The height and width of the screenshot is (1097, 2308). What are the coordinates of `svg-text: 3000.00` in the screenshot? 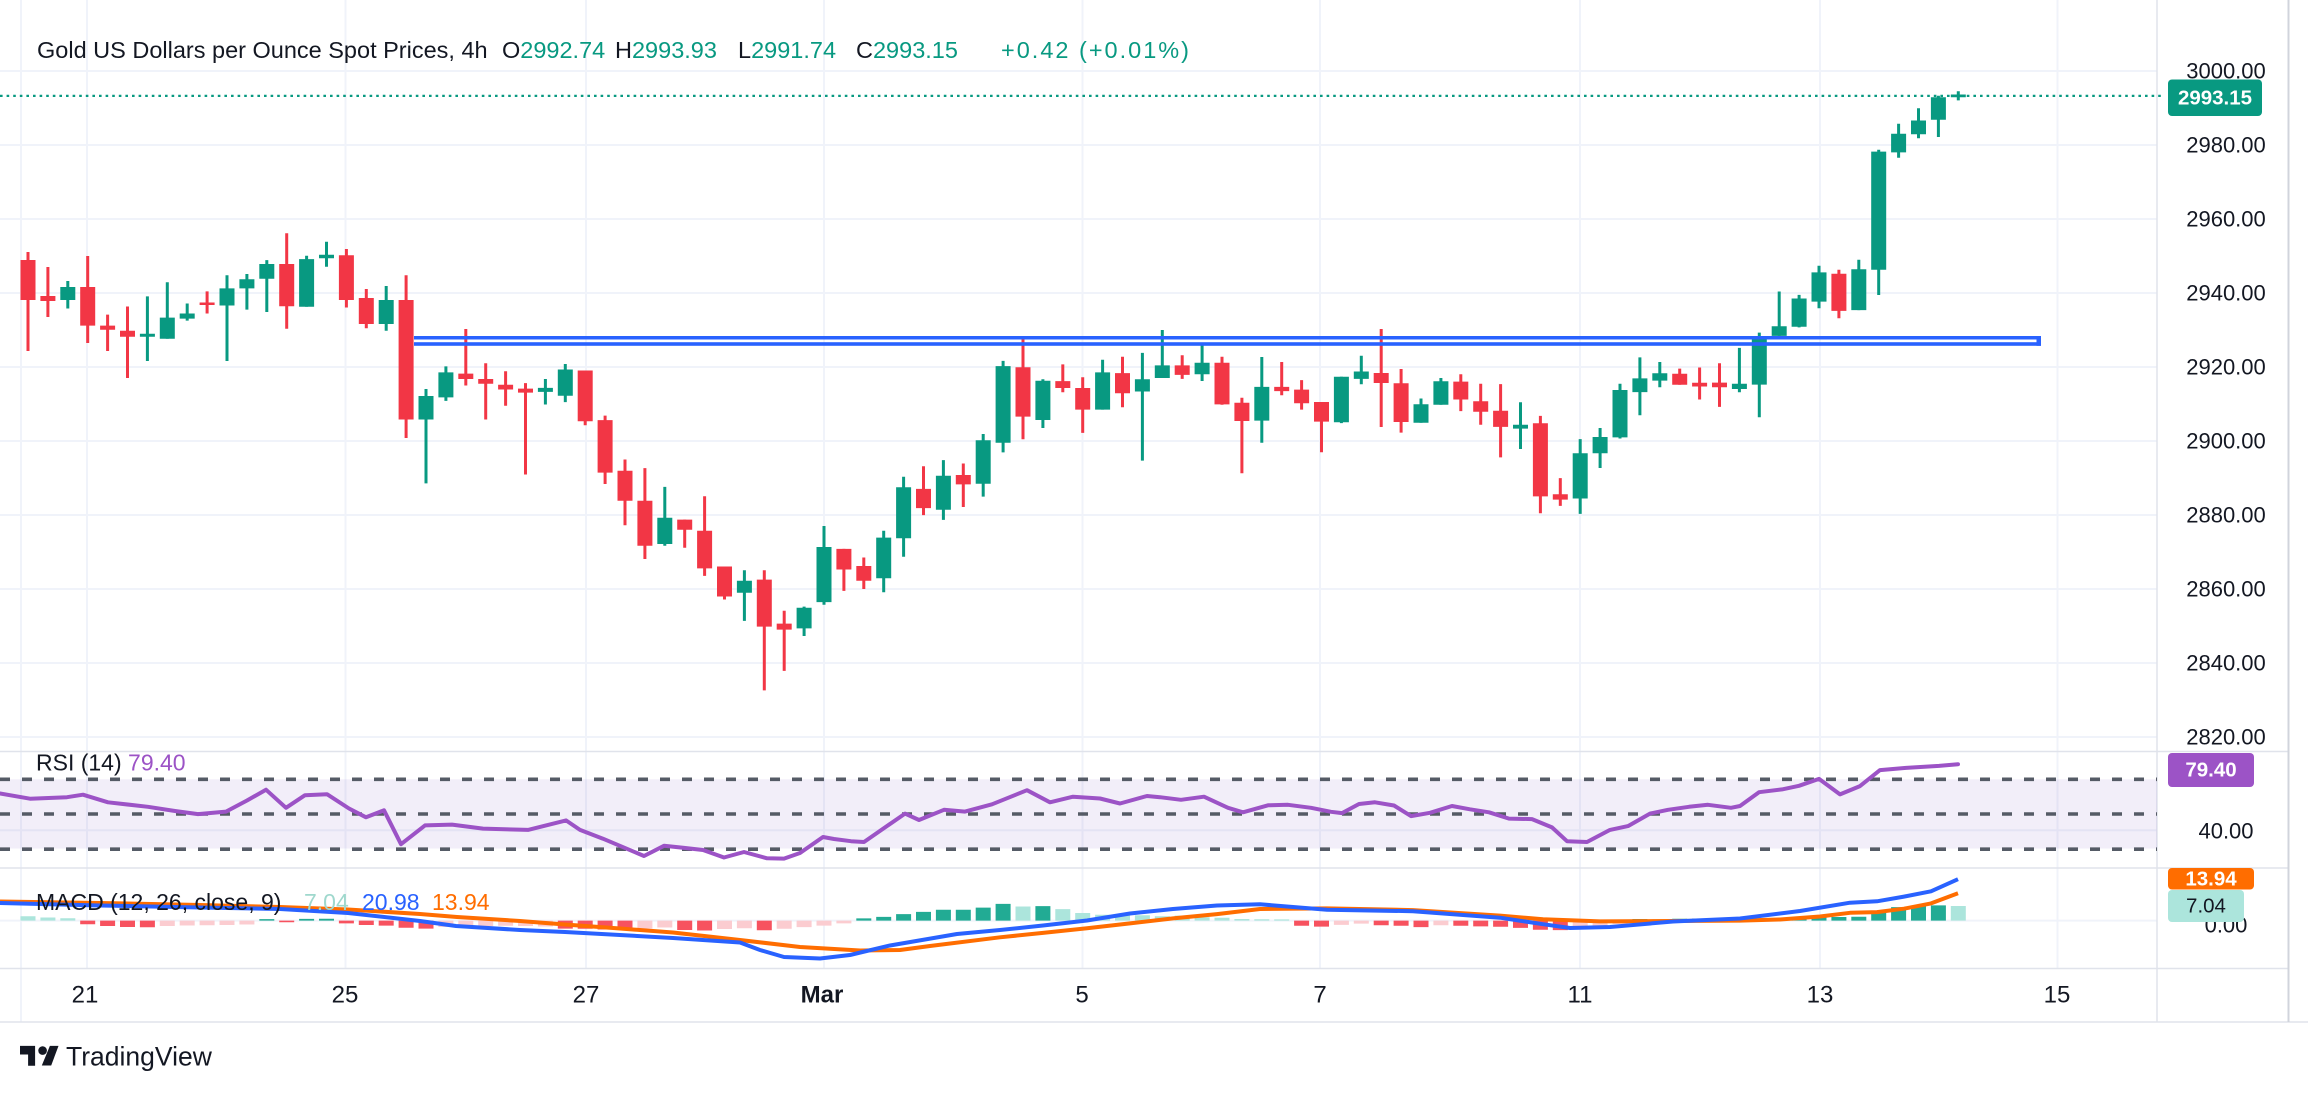 It's located at (2226, 71).